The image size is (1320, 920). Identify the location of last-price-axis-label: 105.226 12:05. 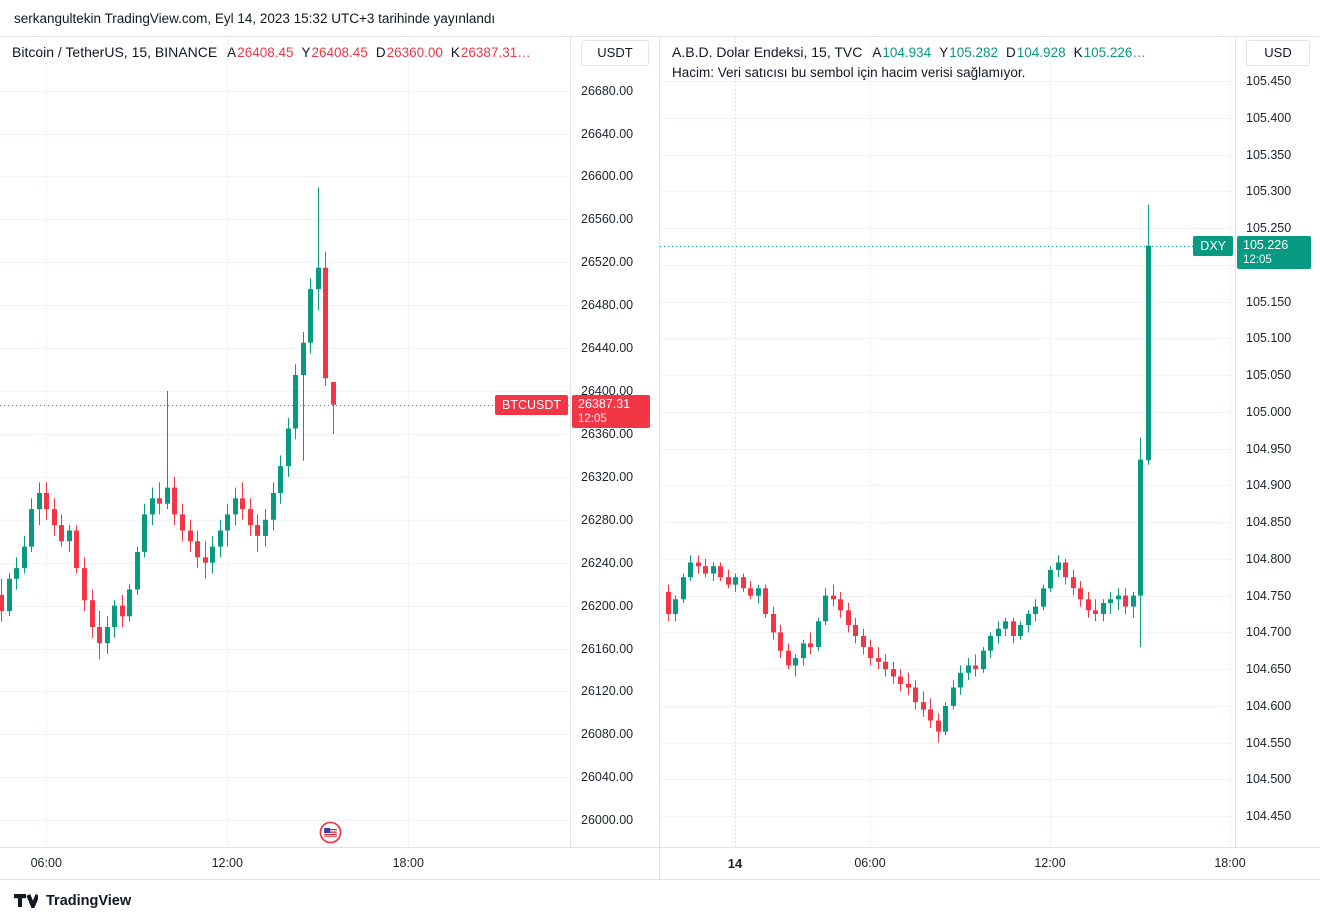
(1274, 252).